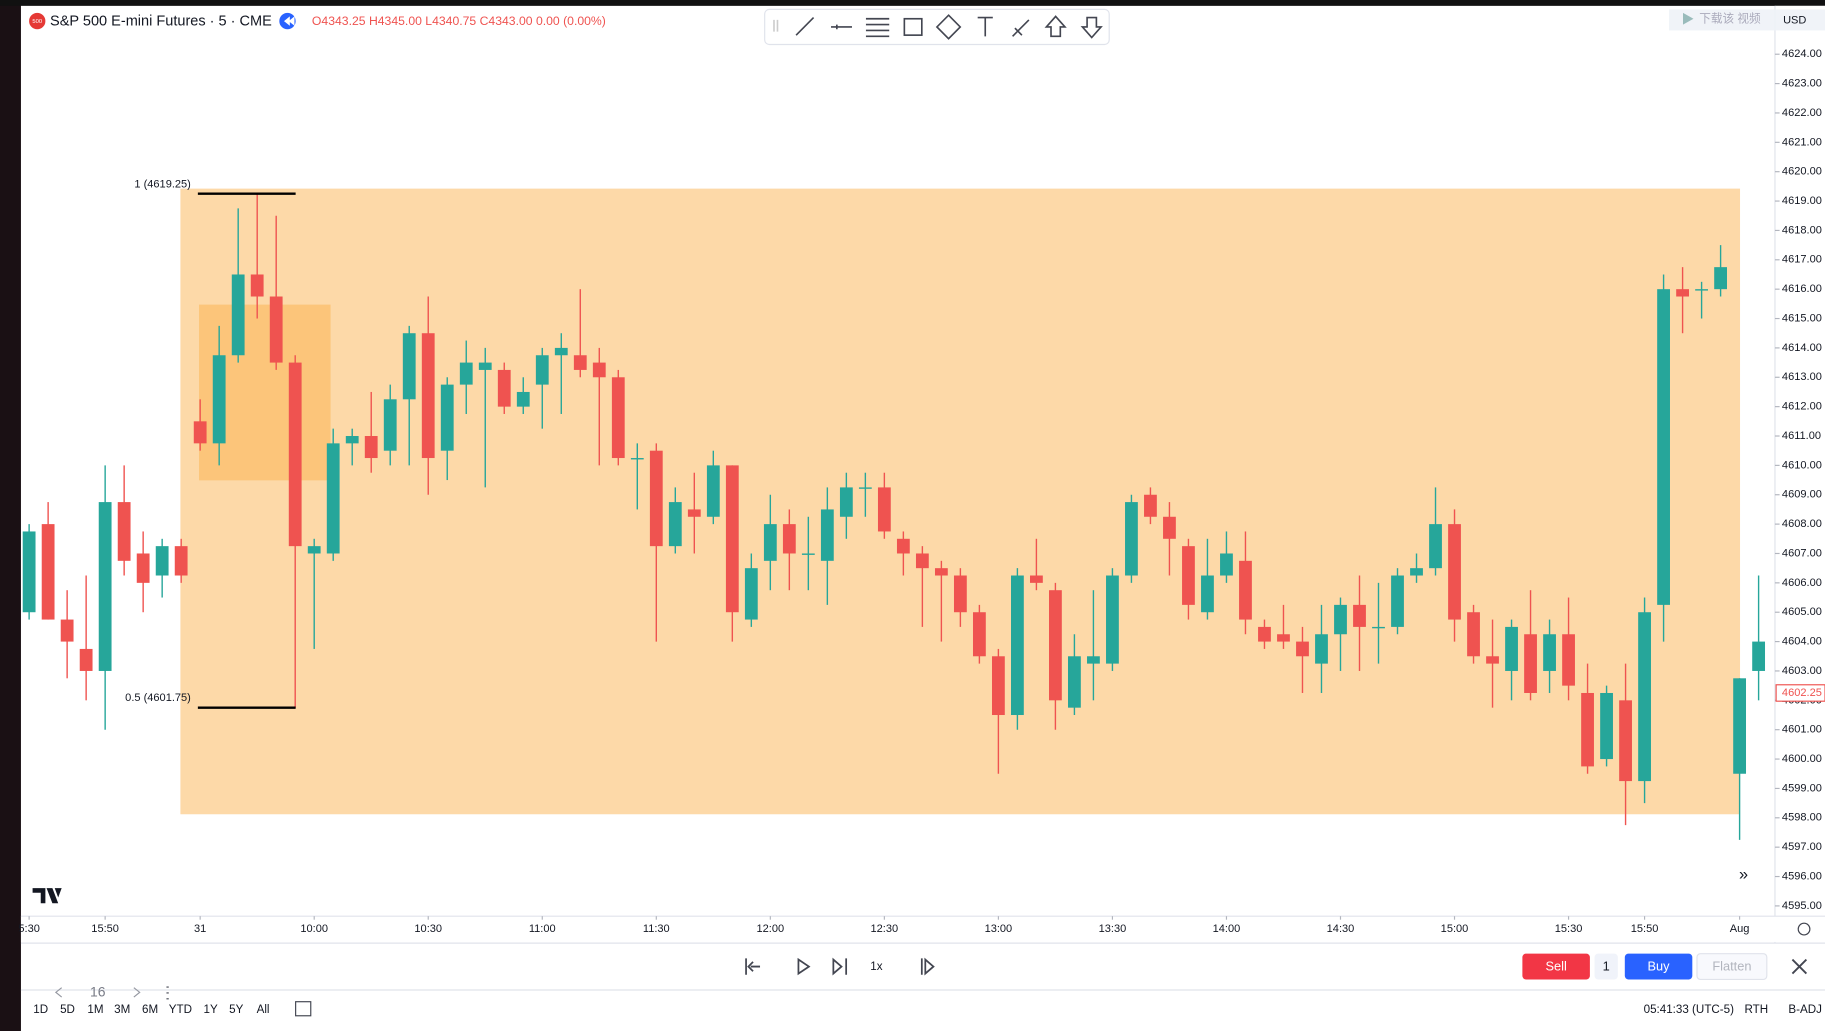 The width and height of the screenshot is (1825, 1031). Describe the element at coordinates (753, 966) in the screenshot. I see `jump-start` at that location.